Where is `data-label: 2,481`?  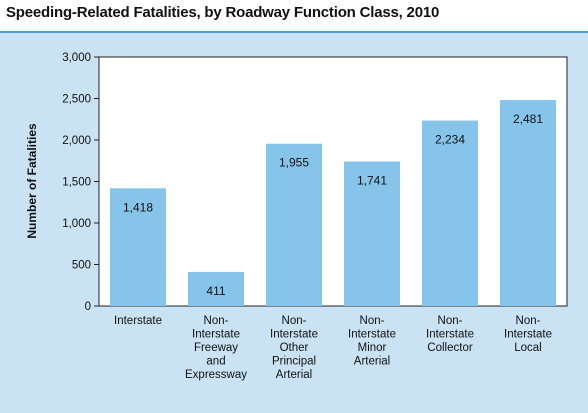
data-label: 2,481 is located at coordinates (528, 119).